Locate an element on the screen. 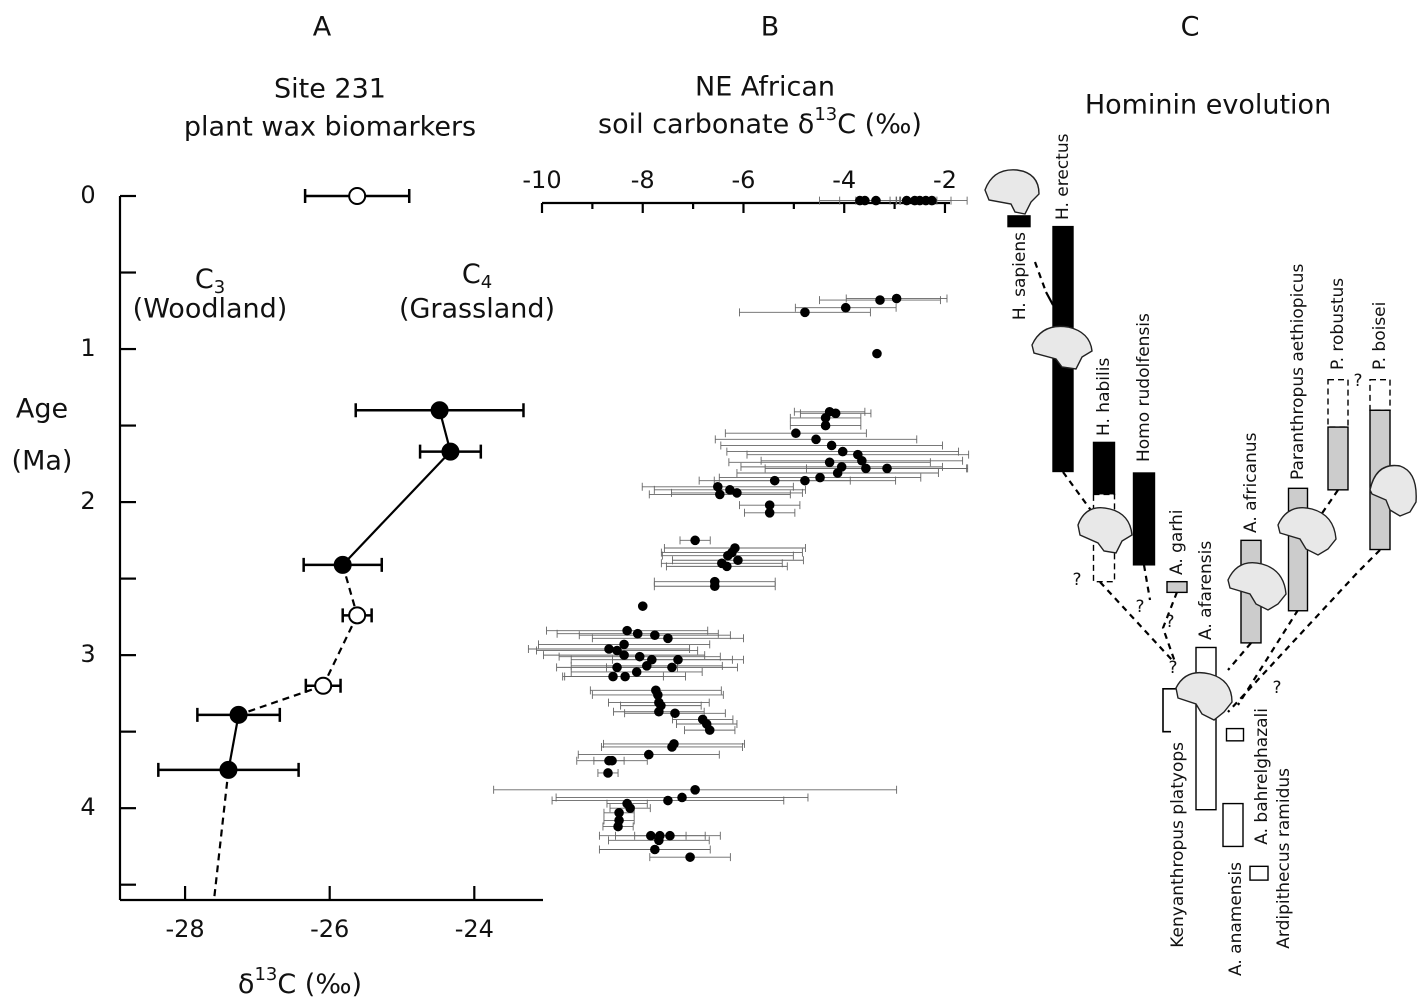 The width and height of the screenshot is (1419, 1002). y-axis-label: Age is located at coordinates (42, 409).